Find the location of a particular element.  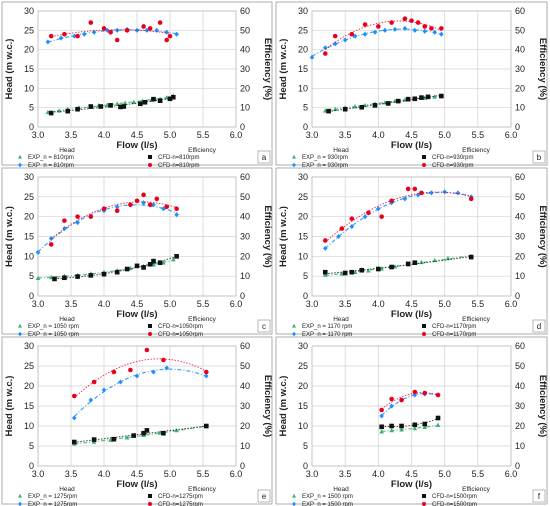

legend-label: CFD-n=930rpm is located at coordinates (453, 166).